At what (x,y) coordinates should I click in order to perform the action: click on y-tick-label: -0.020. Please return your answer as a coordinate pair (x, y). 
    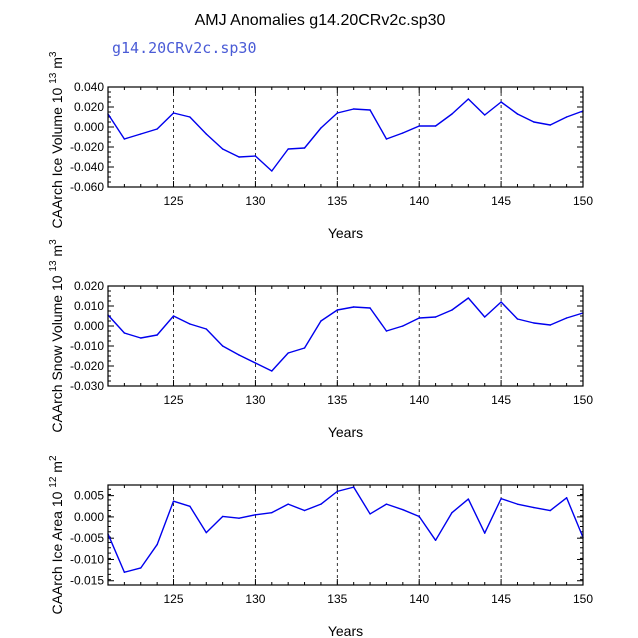
    Looking at the image, I should click on (87, 366).